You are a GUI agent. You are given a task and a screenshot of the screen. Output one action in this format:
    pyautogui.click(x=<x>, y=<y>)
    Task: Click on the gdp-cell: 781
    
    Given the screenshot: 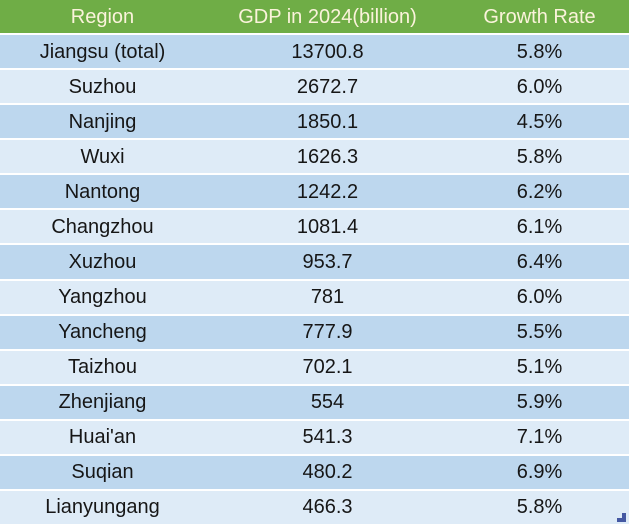 What is the action you would take?
    pyautogui.click(x=327, y=297)
    